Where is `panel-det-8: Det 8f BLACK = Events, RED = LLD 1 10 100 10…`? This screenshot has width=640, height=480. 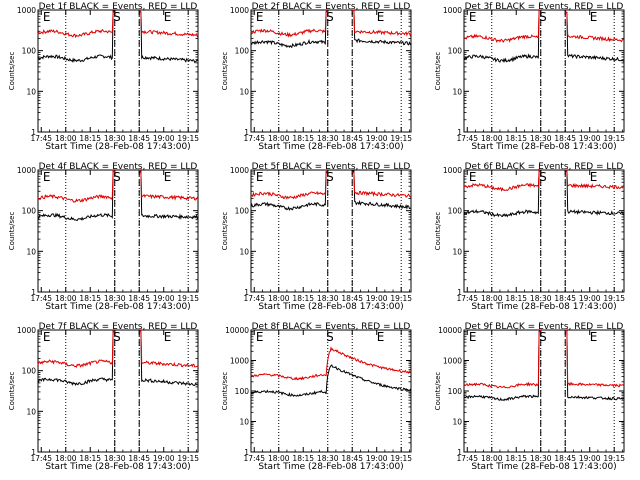
panel-det-8: Det 8f BLACK = Events, RED = LLD 1 10 100 10… is located at coordinates (316, 397).